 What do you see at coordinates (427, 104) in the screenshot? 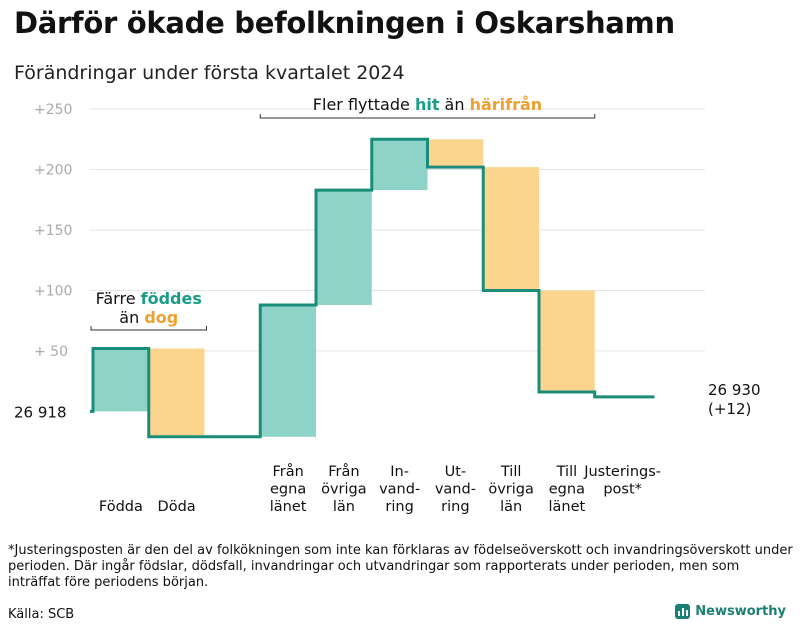
I see `annotation-text: Fler flyttade hit än härifrån` at bounding box center [427, 104].